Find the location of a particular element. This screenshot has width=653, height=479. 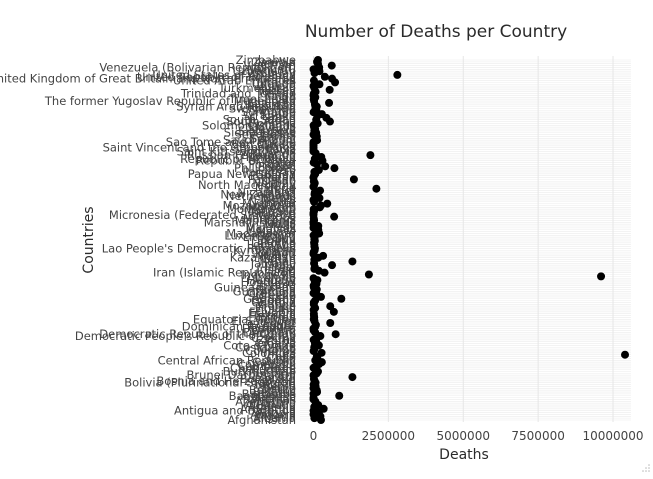

y-tick-label: Uruguay is located at coordinates (271, 73).